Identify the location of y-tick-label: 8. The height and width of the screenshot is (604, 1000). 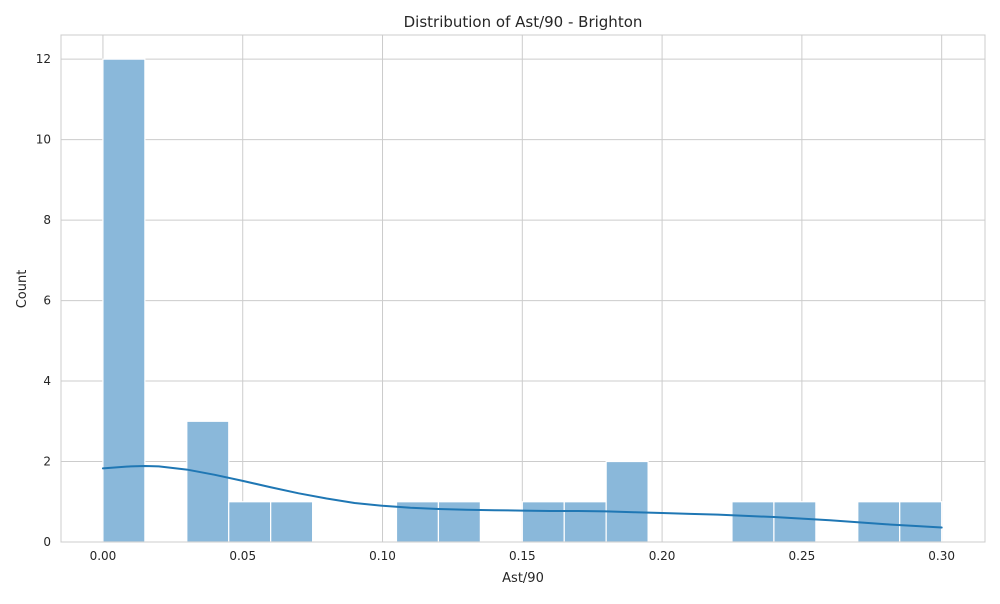
(47, 220).